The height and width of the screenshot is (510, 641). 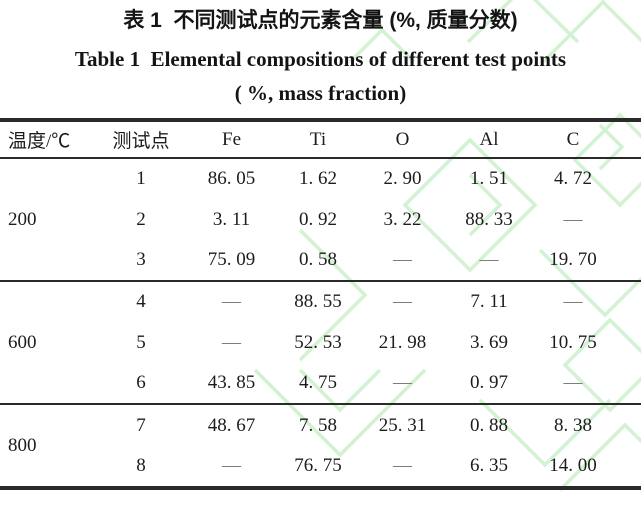 What do you see at coordinates (320, 93) in the screenshot?
I see `table-title-units: ( %, mass fraction)` at bounding box center [320, 93].